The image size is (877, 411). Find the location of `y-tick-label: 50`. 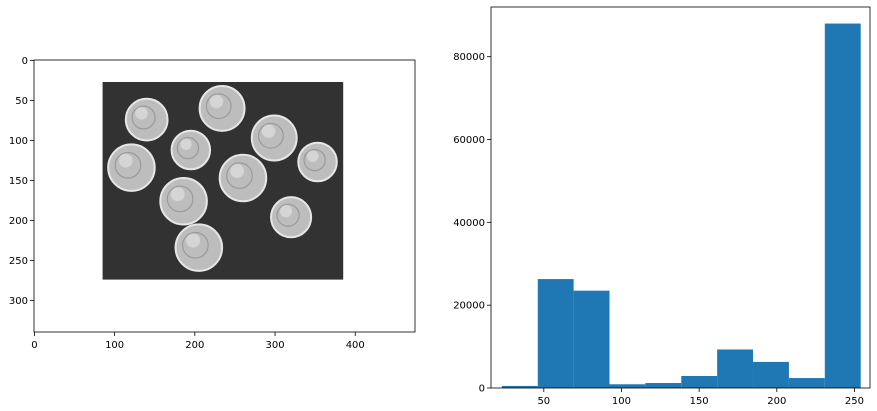

y-tick-label: 50 is located at coordinates (21, 101).